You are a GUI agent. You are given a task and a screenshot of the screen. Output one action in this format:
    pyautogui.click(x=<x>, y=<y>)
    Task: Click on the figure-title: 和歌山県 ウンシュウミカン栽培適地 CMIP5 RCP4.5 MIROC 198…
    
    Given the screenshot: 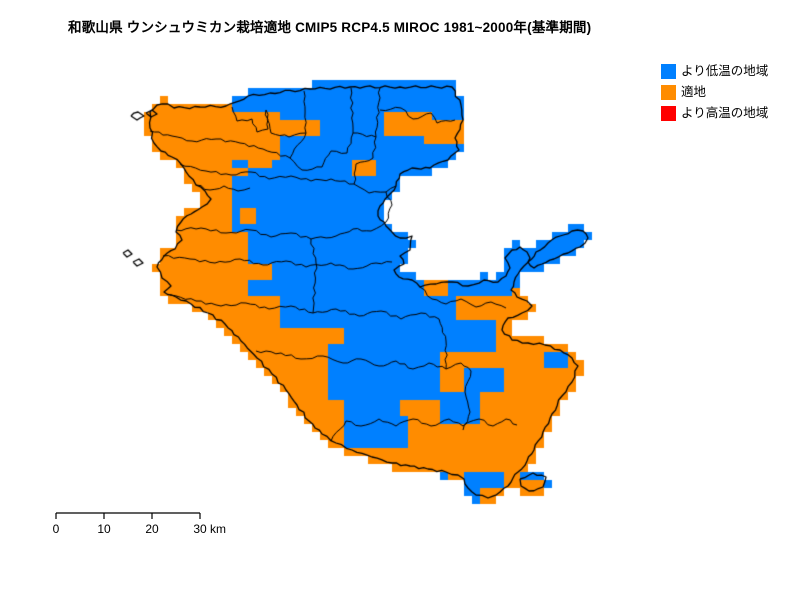 What is the action you would take?
    pyautogui.click(x=330, y=27)
    